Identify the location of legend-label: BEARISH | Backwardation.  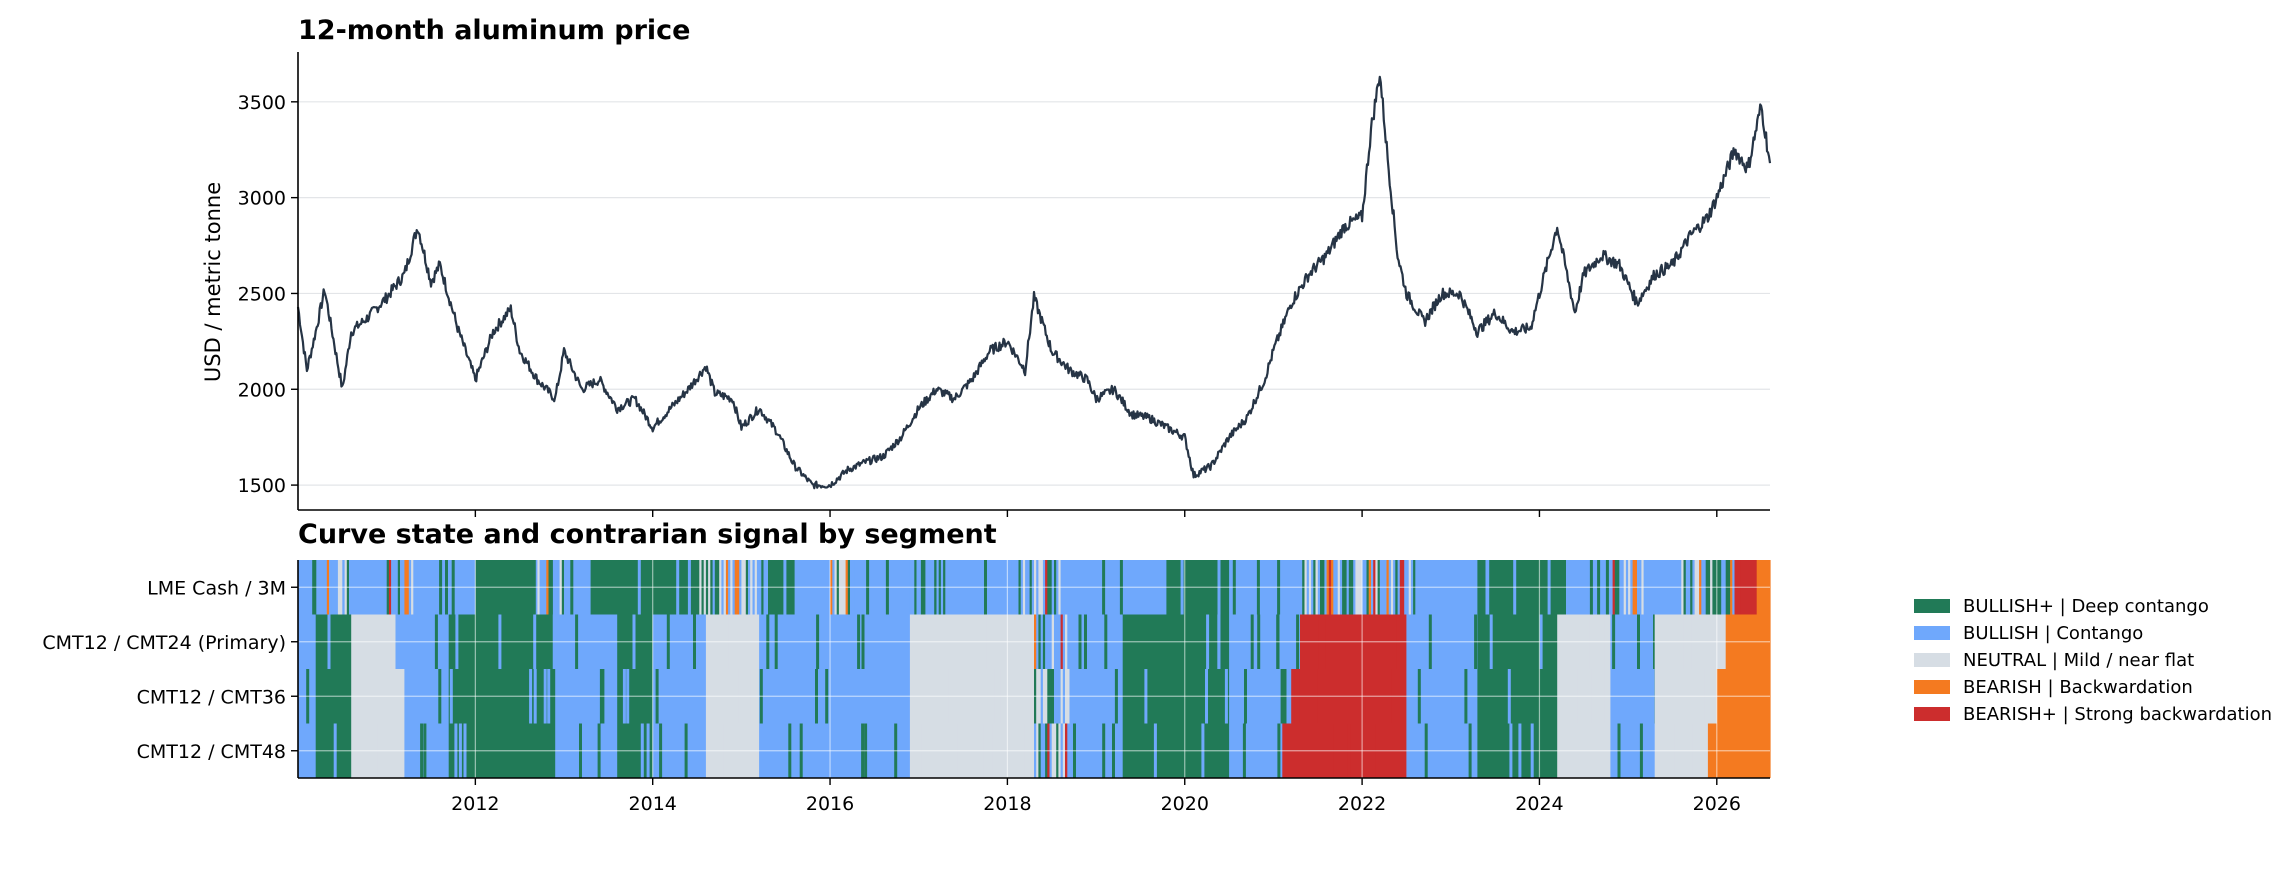
(2078, 687).